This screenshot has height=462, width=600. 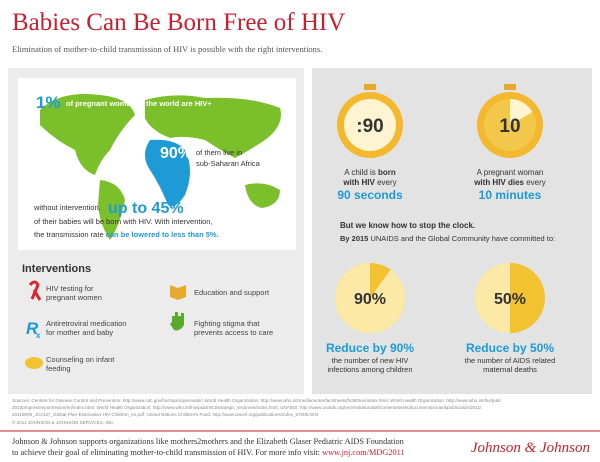 What do you see at coordinates (79, 332) in the screenshot?
I see `intervention: for mother and baby` at bounding box center [79, 332].